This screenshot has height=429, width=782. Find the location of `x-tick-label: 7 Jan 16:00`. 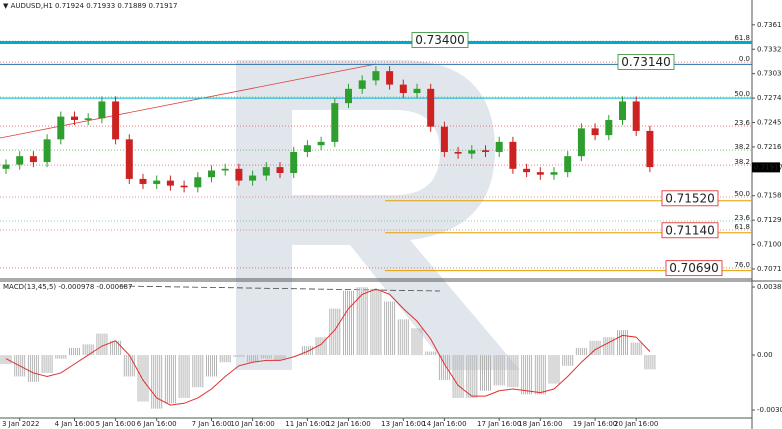

x-tick-label: 7 Jan 16:00 is located at coordinates (212, 424).